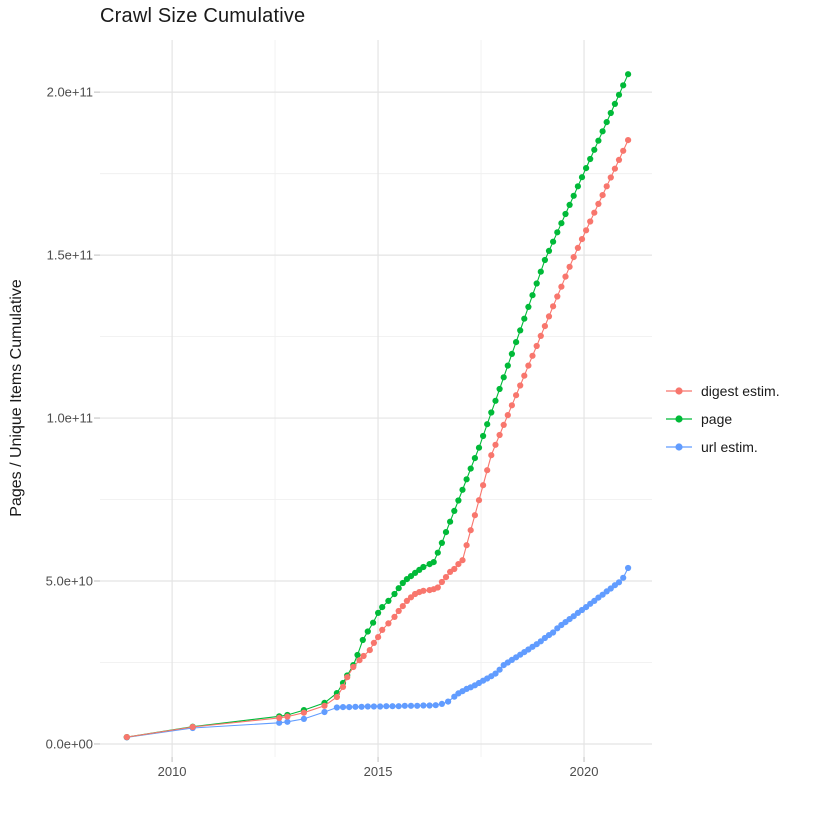 The image size is (826, 827). I want to click on legend-item: page, so click(722, 419).